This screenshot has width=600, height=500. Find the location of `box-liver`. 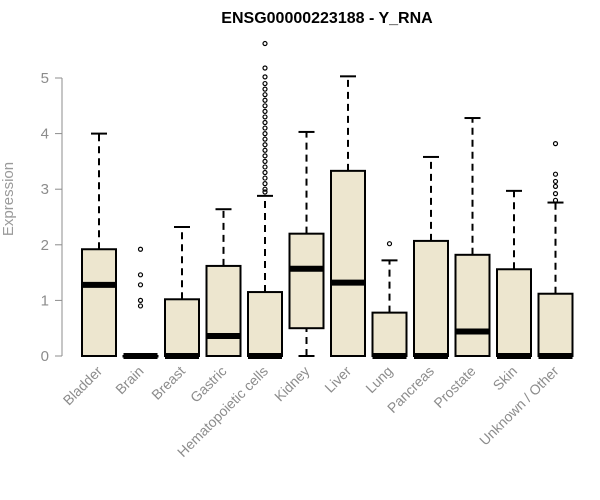

box-liver is located at coordinates (348, 216).